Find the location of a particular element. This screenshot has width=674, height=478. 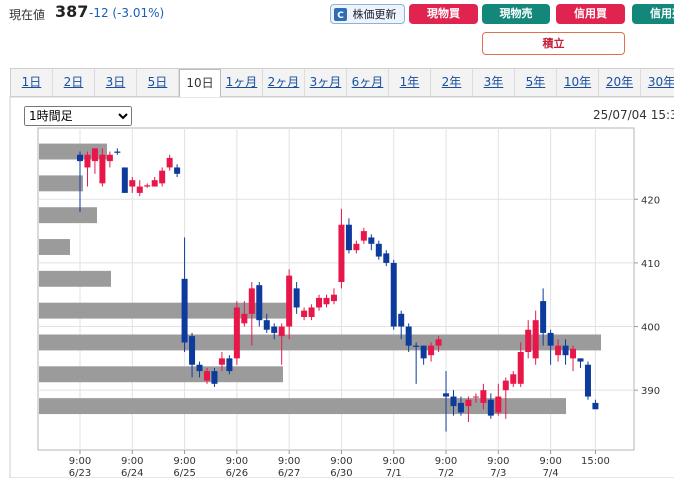

margin-sell-button: 信用売 is located at coordinates (653, 14).